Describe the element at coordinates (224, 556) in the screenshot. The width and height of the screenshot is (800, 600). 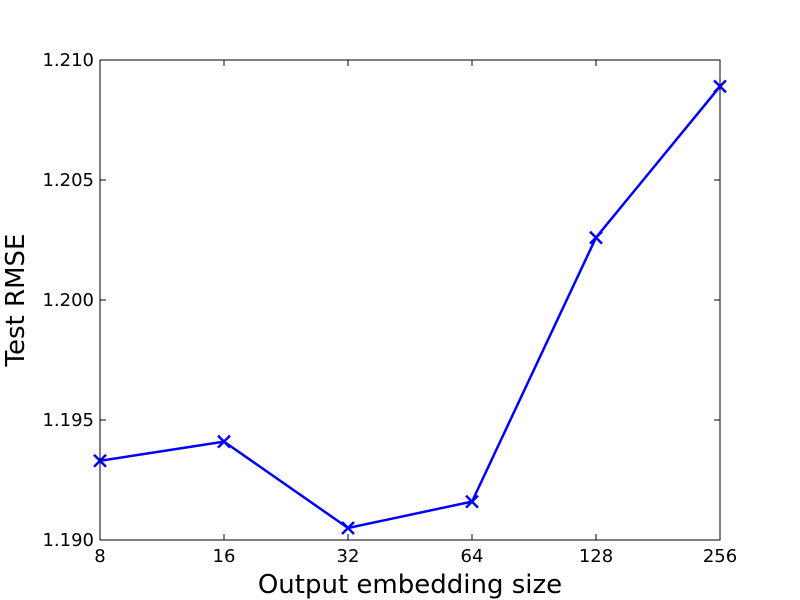
I see `x-tick-label: 16` at that location.